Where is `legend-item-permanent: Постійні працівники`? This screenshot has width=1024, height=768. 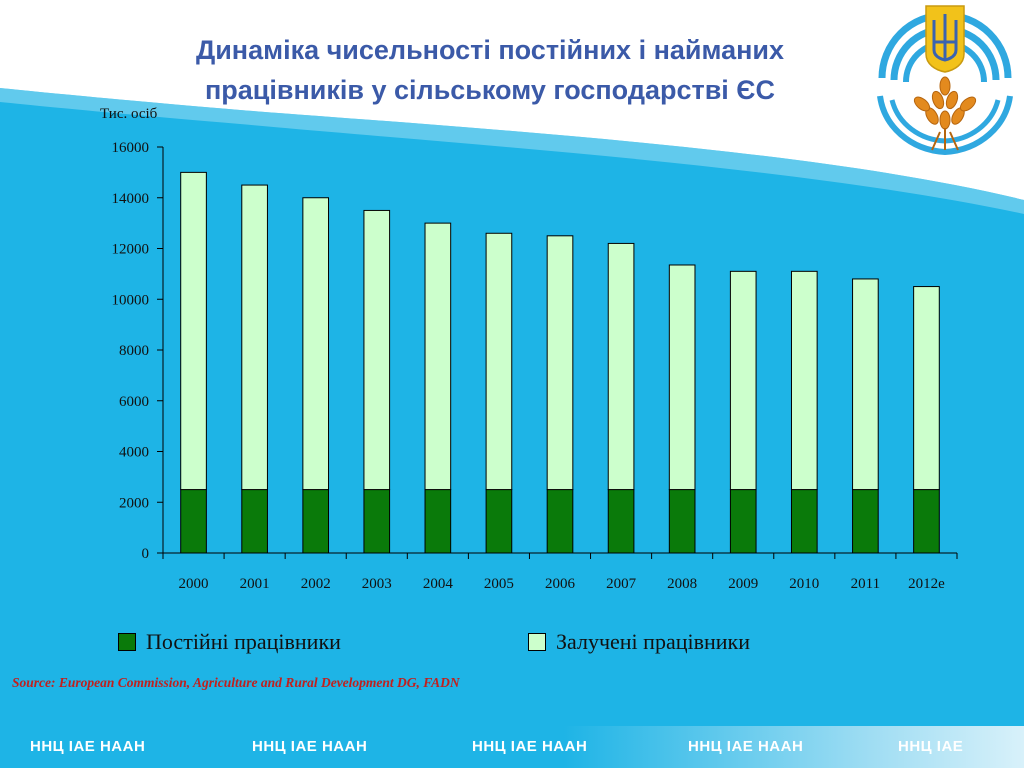
legend-item-permanent: Постійні працівники is located at coordinates (229, 642).